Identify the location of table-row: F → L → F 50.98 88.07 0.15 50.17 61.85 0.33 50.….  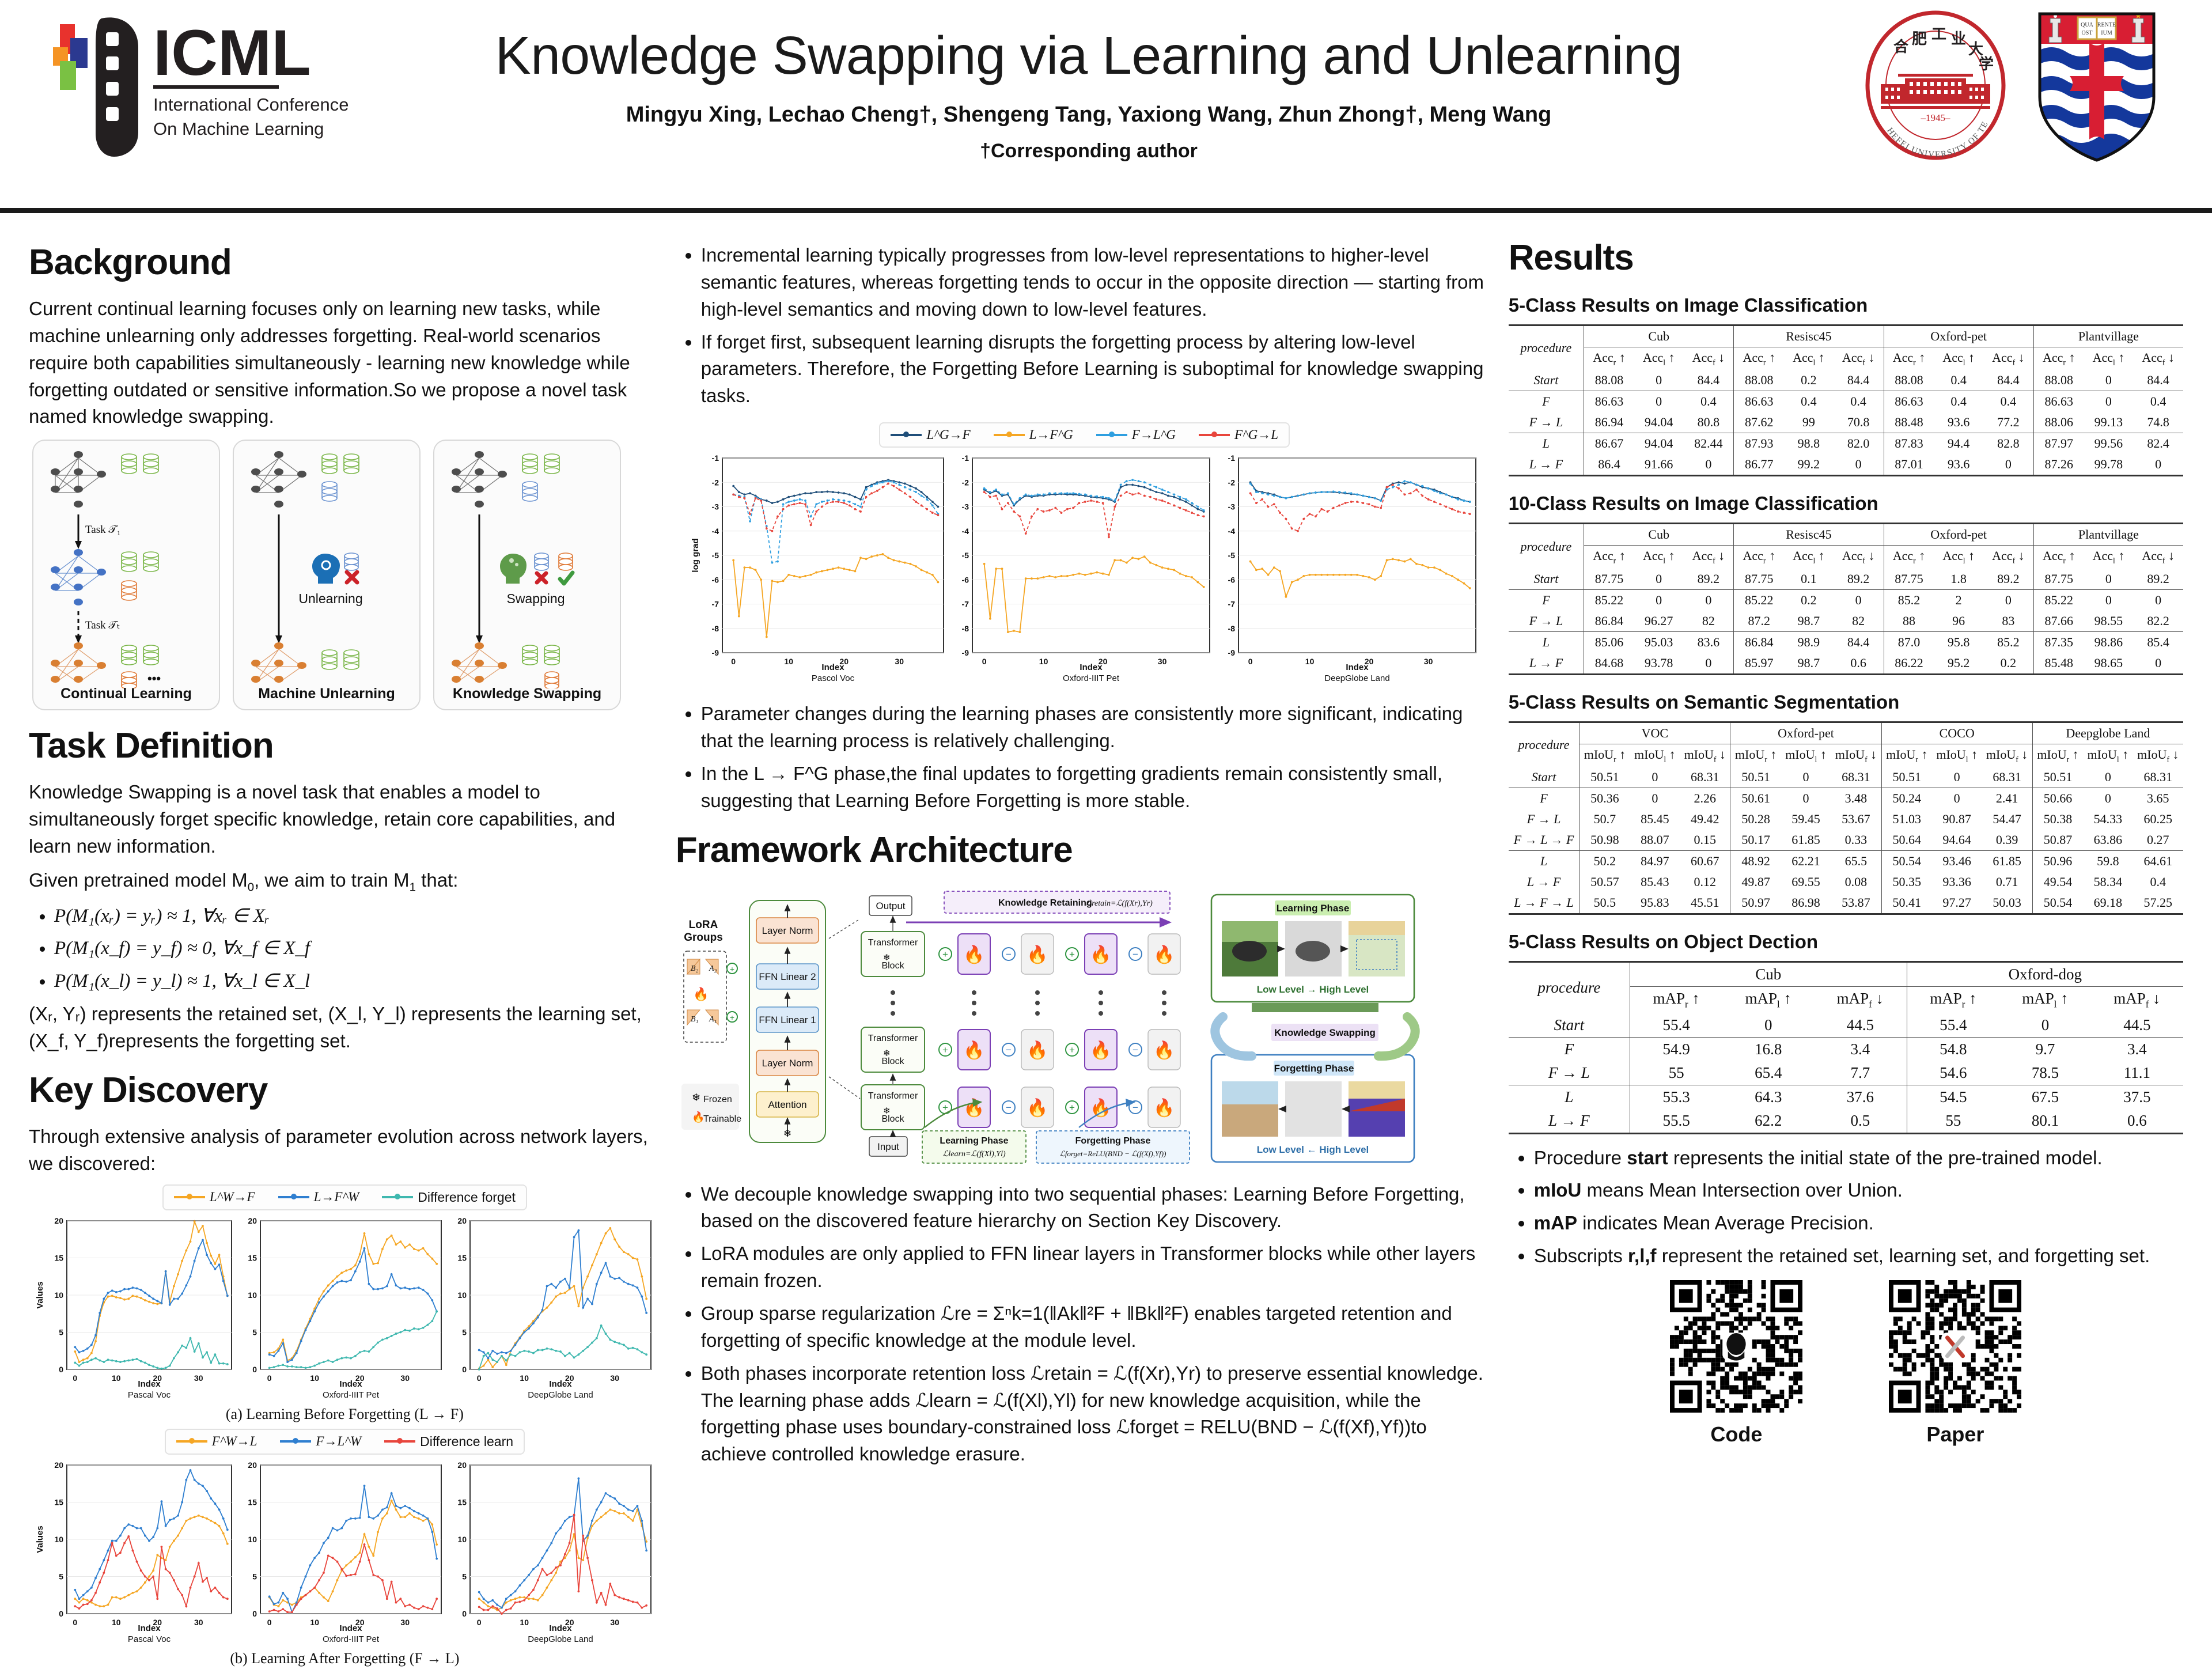
(1846, 840).